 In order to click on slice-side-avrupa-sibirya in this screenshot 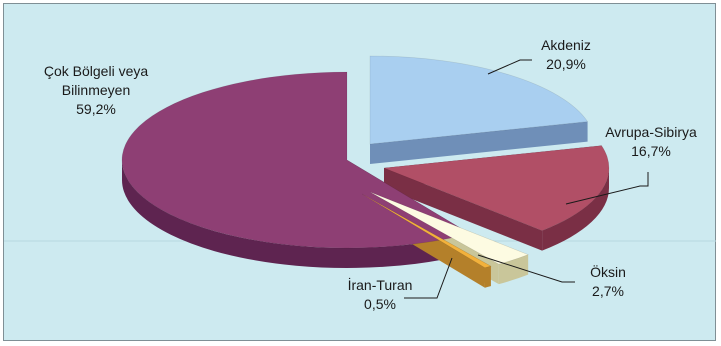, I will do `click(575, 209)`.